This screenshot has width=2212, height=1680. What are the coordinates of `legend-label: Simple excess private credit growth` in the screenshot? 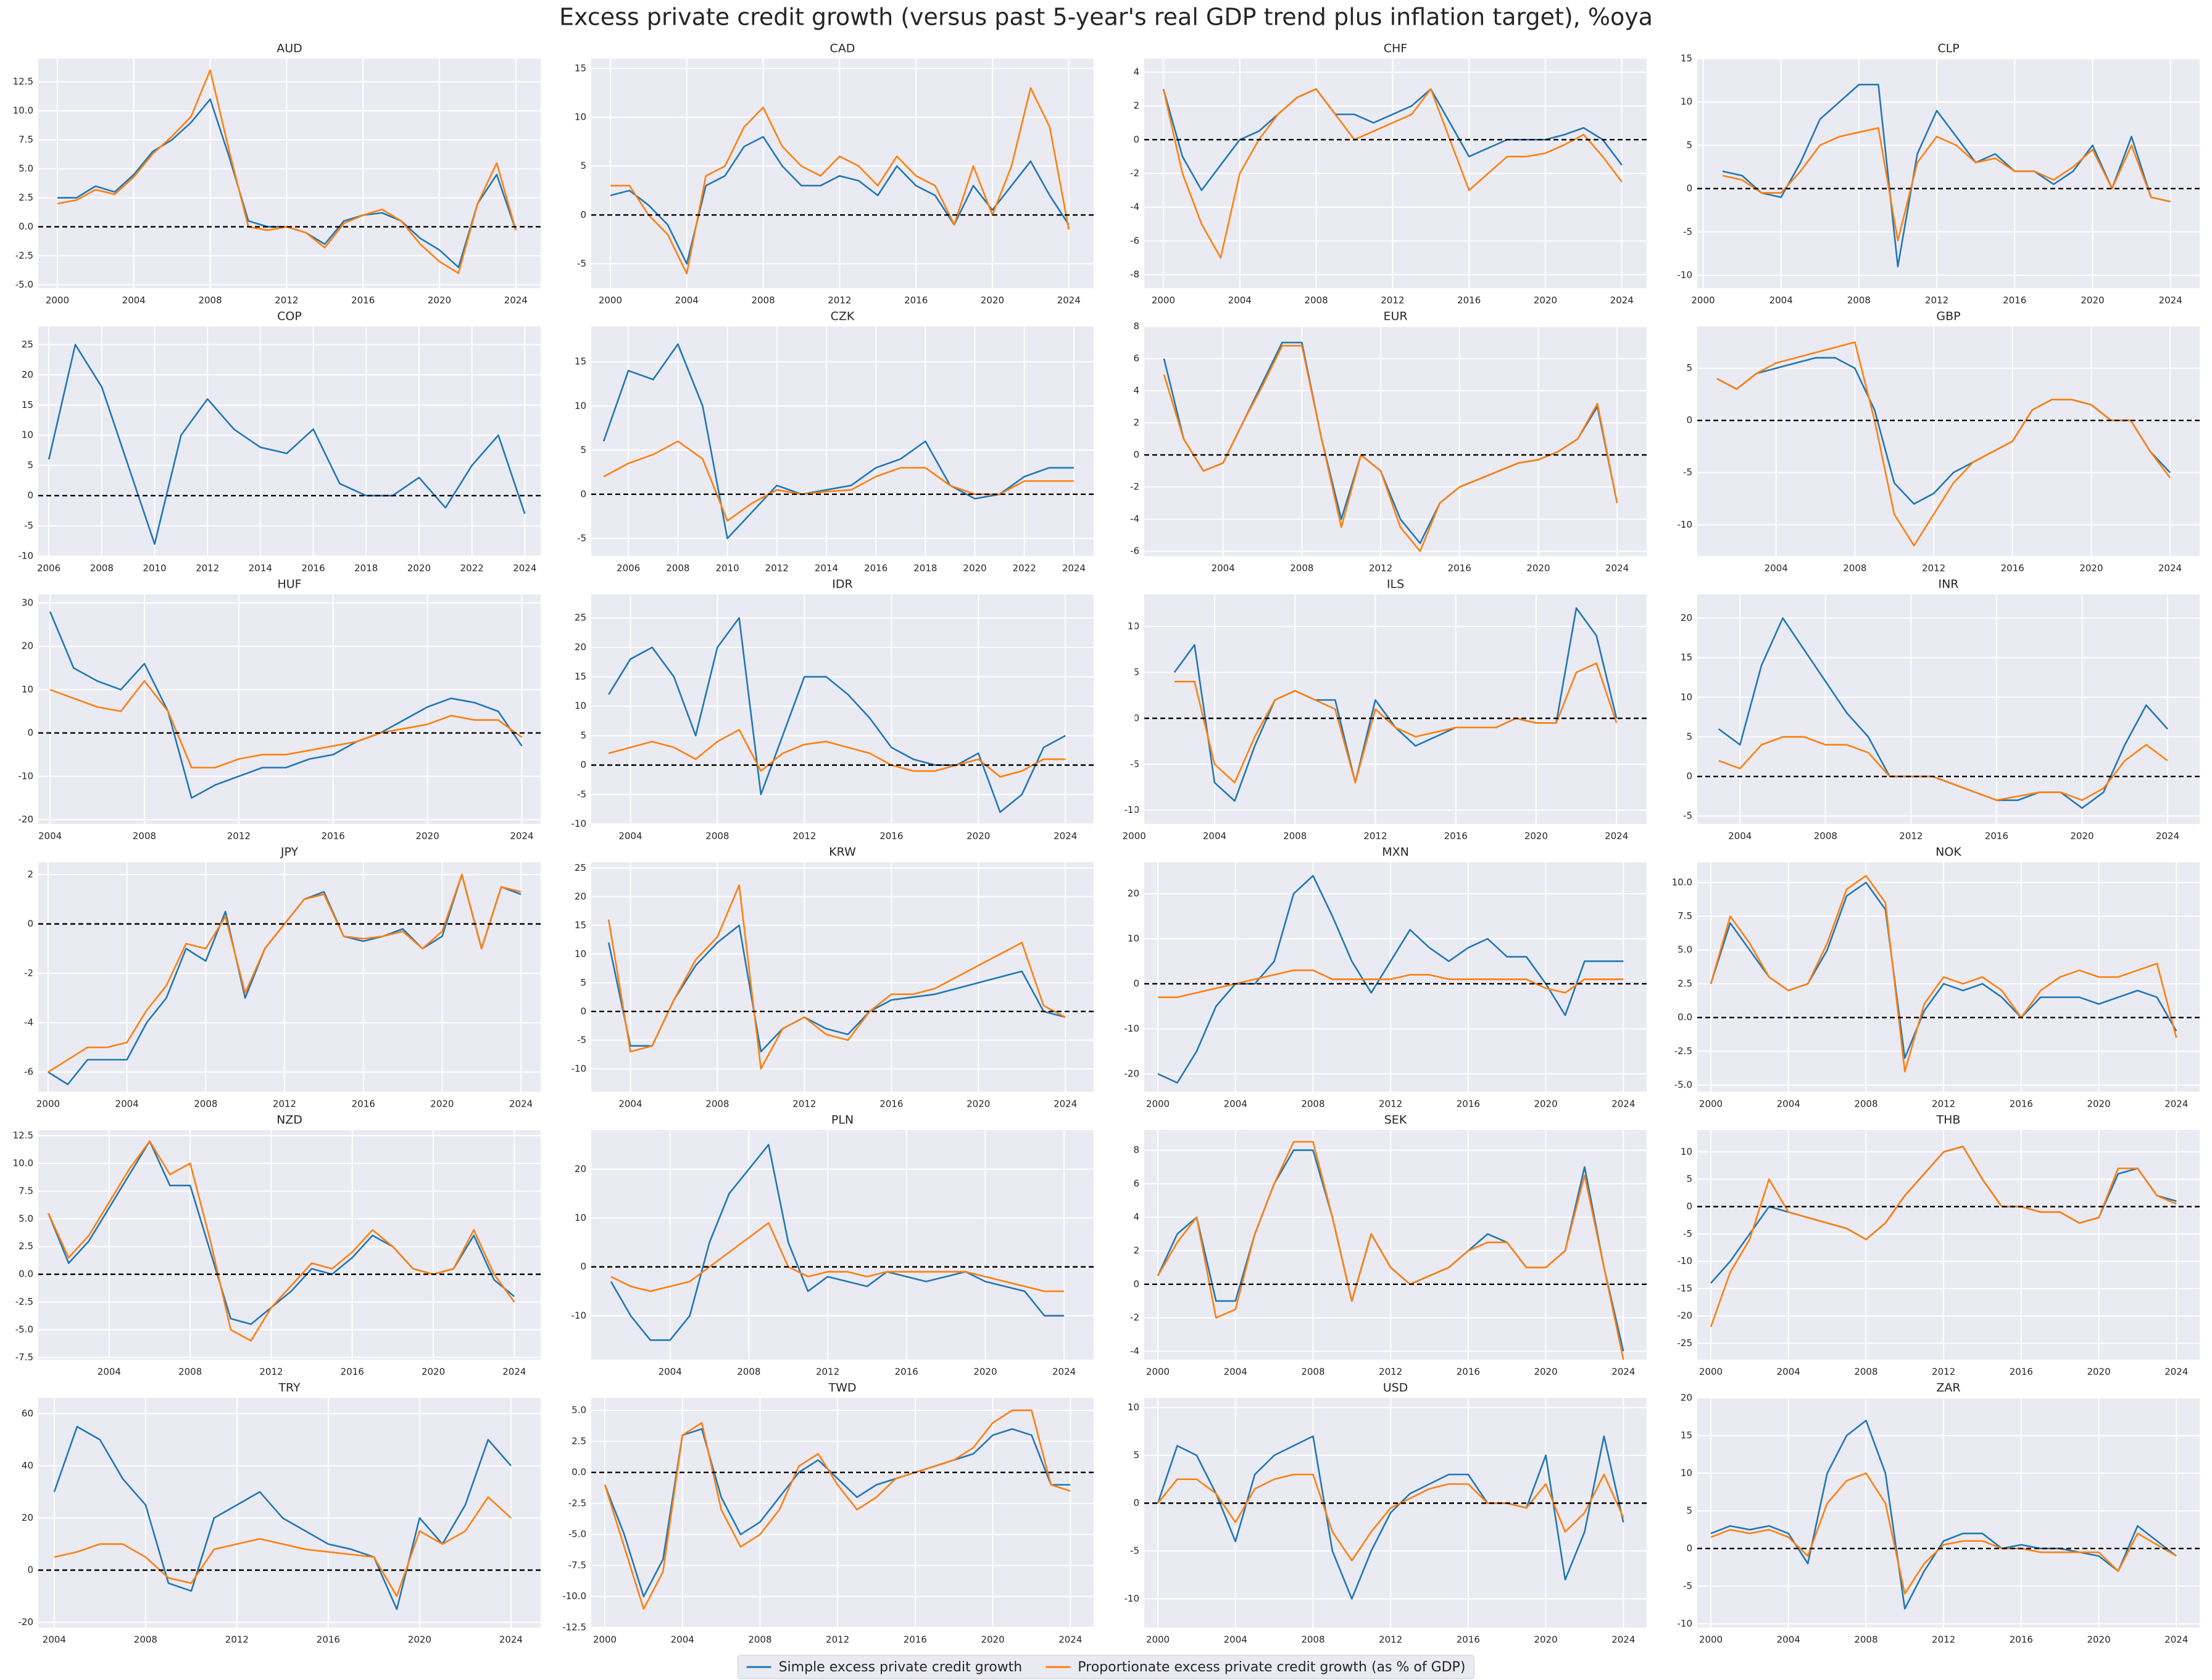 It's located at (901, 1667).